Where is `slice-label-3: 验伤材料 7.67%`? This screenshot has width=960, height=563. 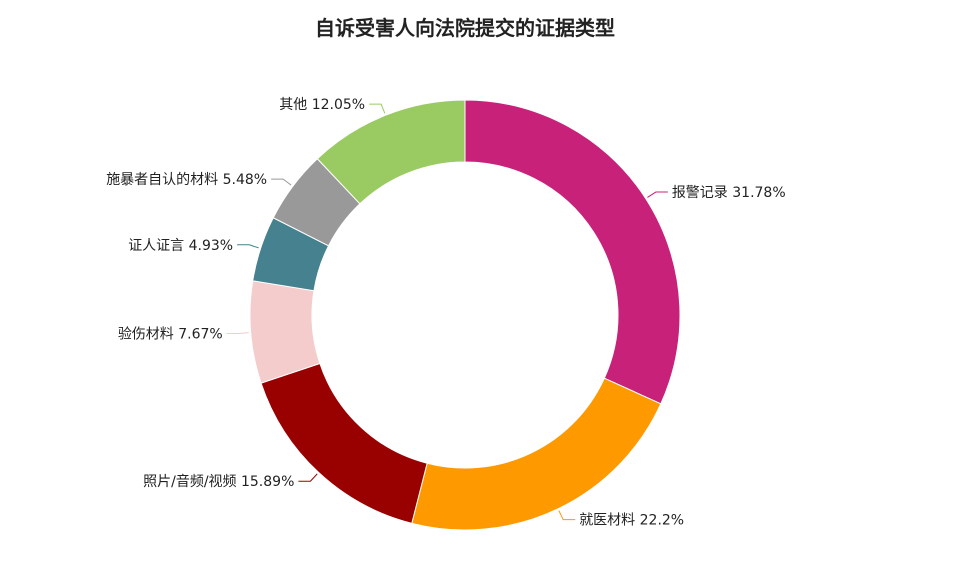 slice-label-3: 验伤材料 7.67% is located at coordinates (170, 334).